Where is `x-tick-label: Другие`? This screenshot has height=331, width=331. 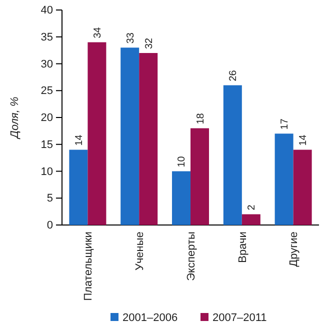 x-tick-label: Другие is located at coordinates (294, 249).